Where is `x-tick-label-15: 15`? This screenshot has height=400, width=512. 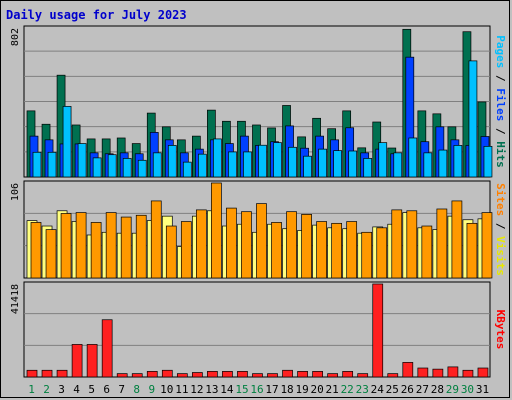 x-tick-label-15: 15 is located at coordinates (241, 389).